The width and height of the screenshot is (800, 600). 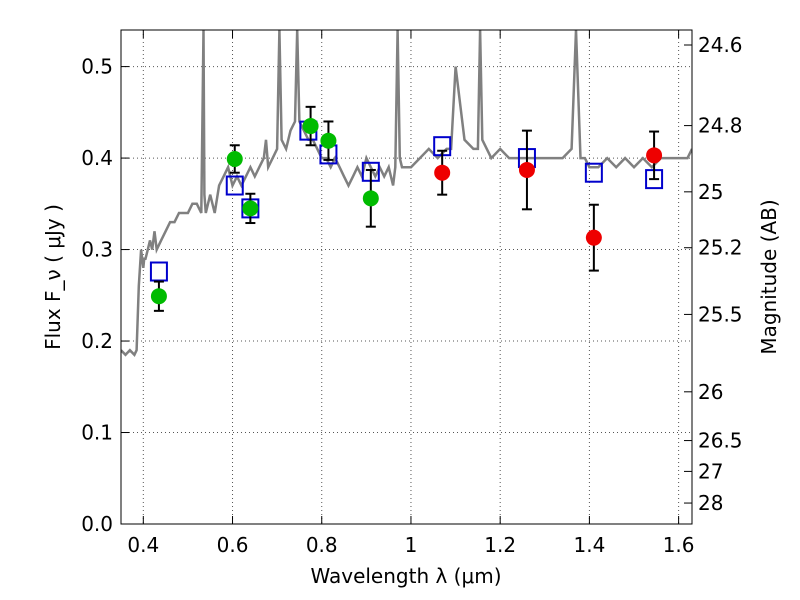 What do you see at coordinates (720, 45) in the screenshot?
I see `y-right-tick-label: 24.6` at bounding box center [720, 45].